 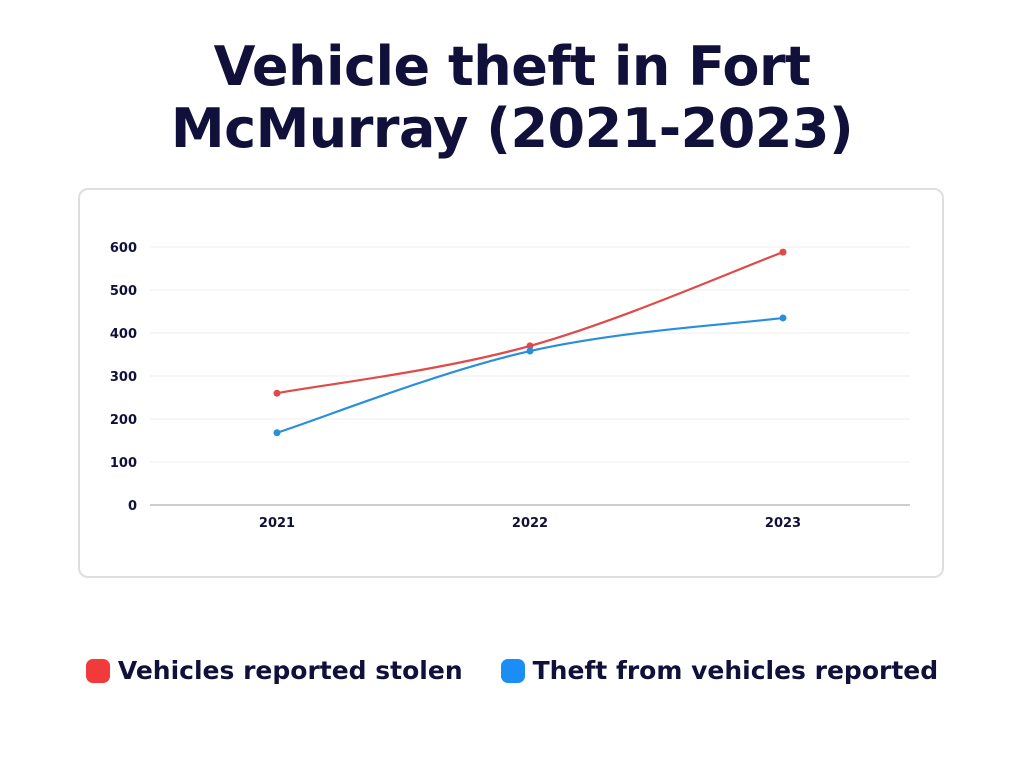 I want to click on y-tick-label: 300, so click(x=123, y=377).